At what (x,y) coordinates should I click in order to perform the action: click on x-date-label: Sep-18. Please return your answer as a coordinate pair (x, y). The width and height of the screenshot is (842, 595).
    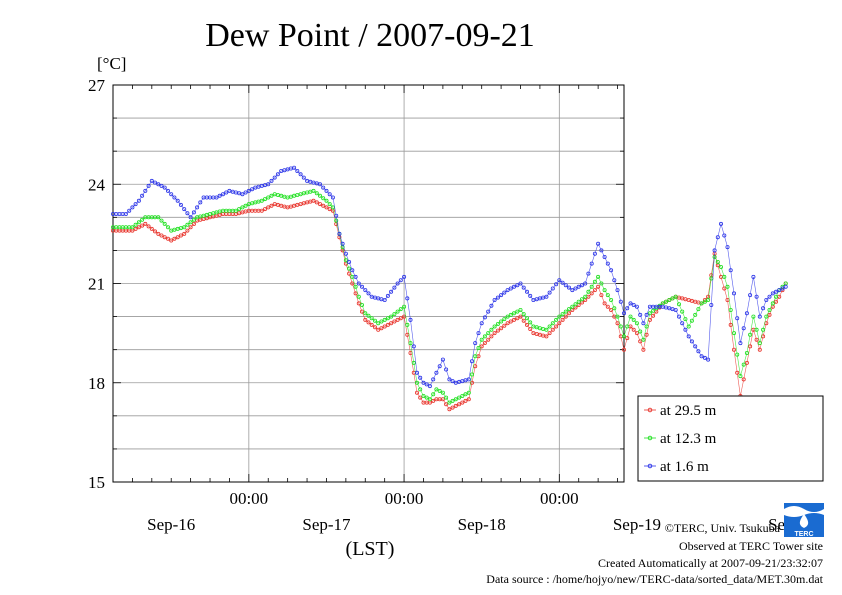
    Looking at the image, I should click on (482, 524).